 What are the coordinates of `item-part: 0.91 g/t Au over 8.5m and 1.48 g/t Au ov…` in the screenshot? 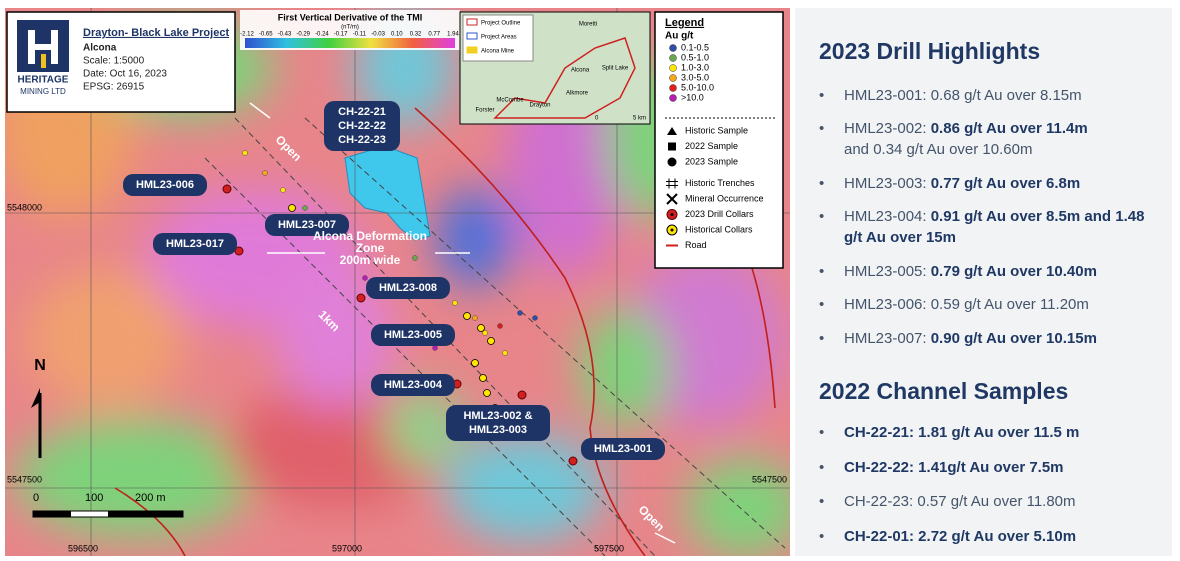 It's located at (994, 227).